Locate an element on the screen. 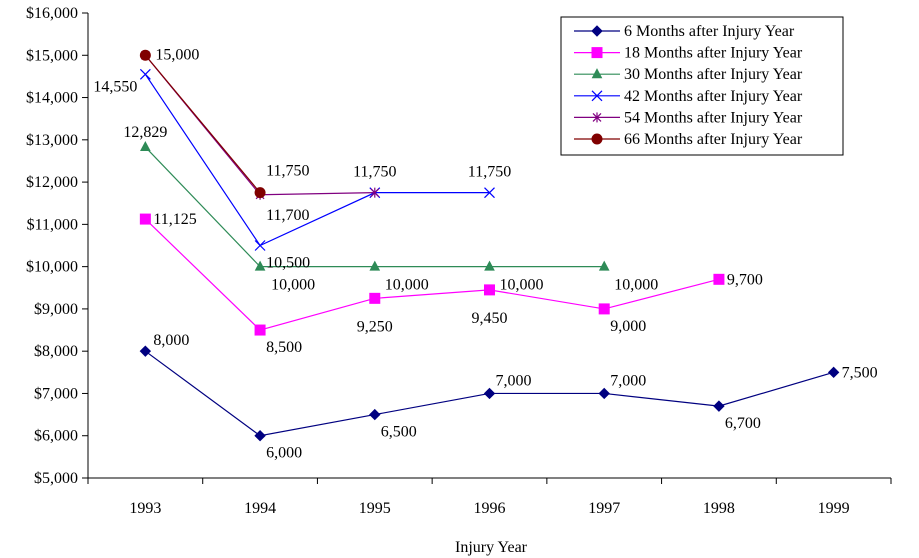 The width and height of the screenshot is (919, 558). data-label: 9,450 is located at coordinates (490, 318).